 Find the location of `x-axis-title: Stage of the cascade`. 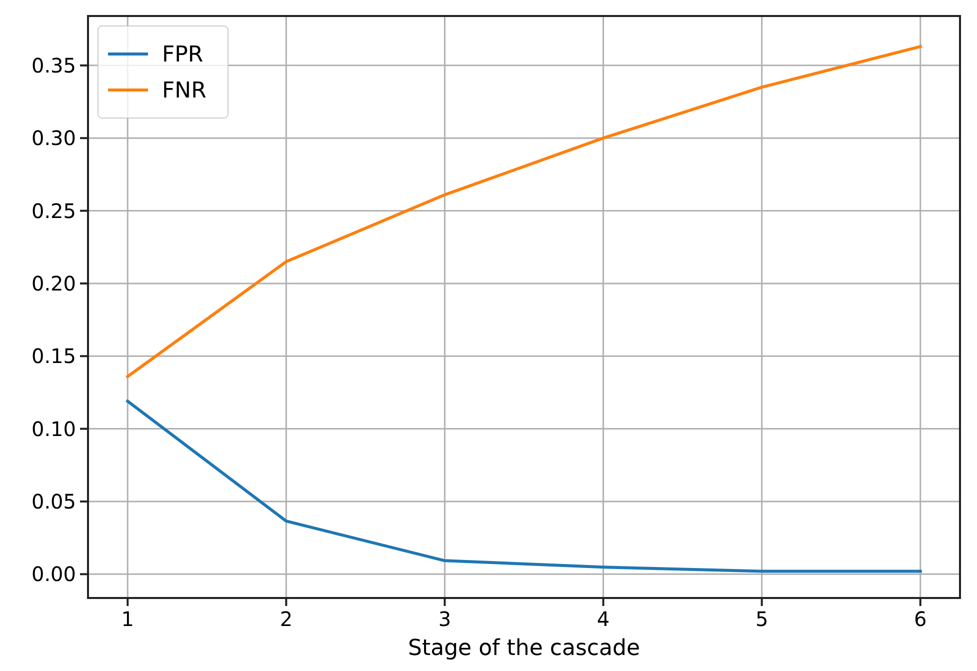

x-axis-title: Stage of the cascade is located at coordinates (524, 648).